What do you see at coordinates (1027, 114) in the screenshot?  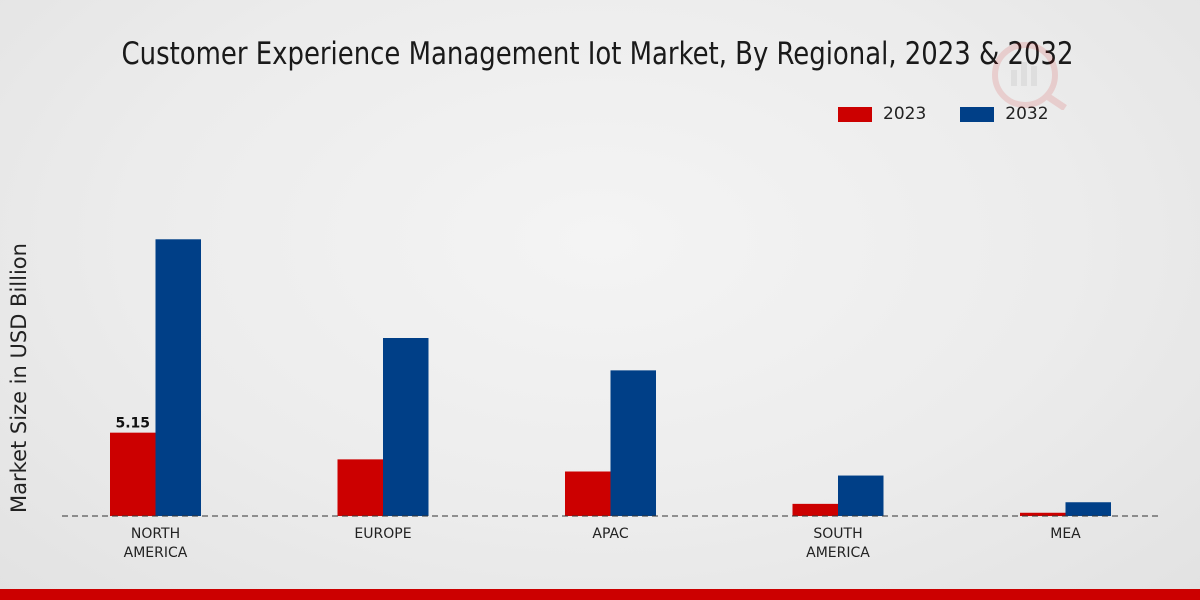 I see `legend-label-2032: 2032` at bounding box center [1027, 114].